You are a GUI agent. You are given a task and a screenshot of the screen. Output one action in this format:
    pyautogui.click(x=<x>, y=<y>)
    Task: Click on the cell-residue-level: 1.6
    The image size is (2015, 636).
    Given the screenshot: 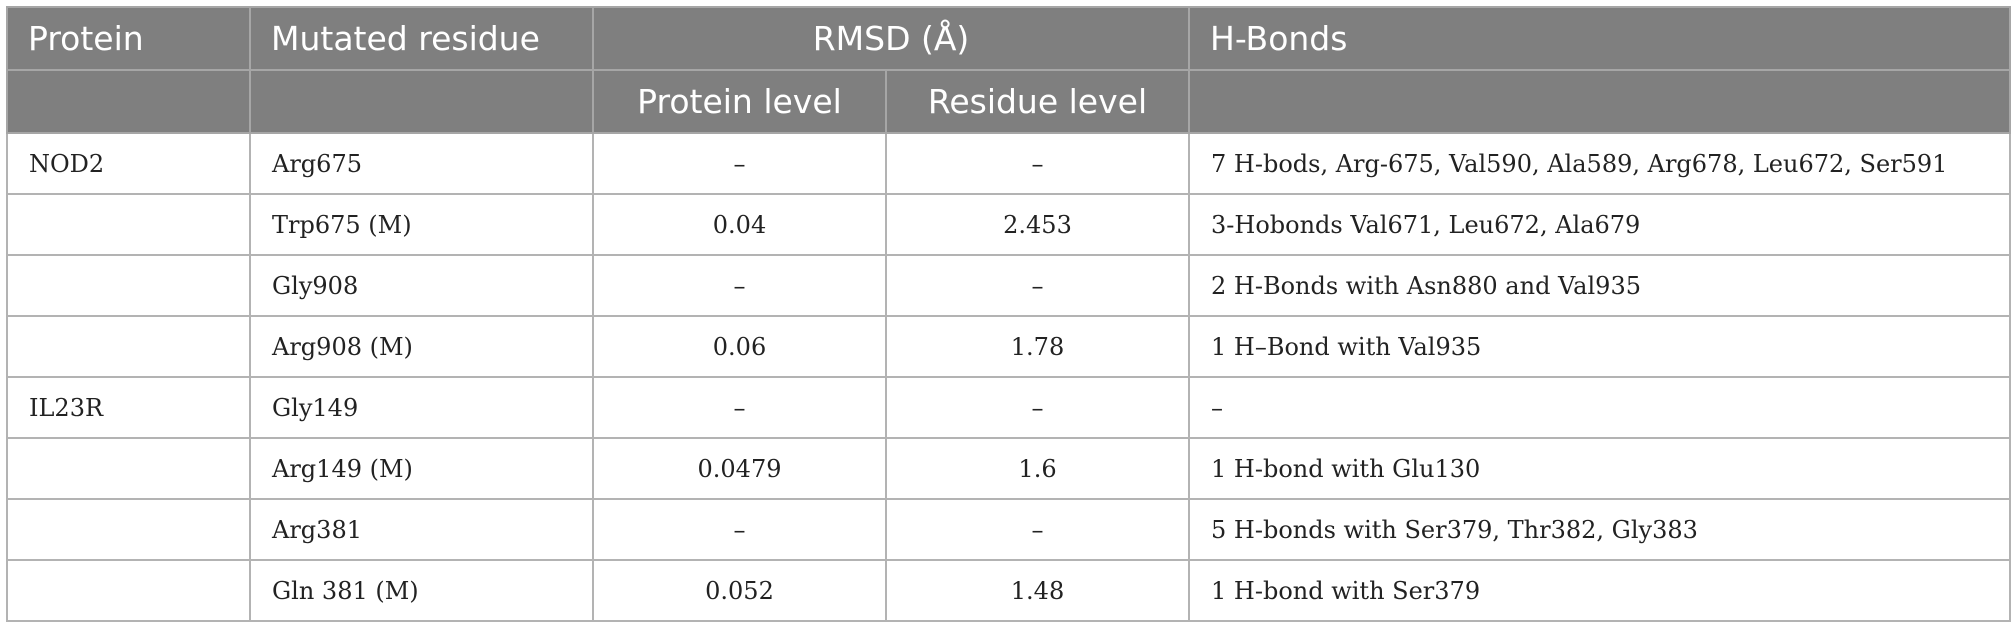 What is the action you would take?
    pyautogui.click(x=1037, y=468)
    